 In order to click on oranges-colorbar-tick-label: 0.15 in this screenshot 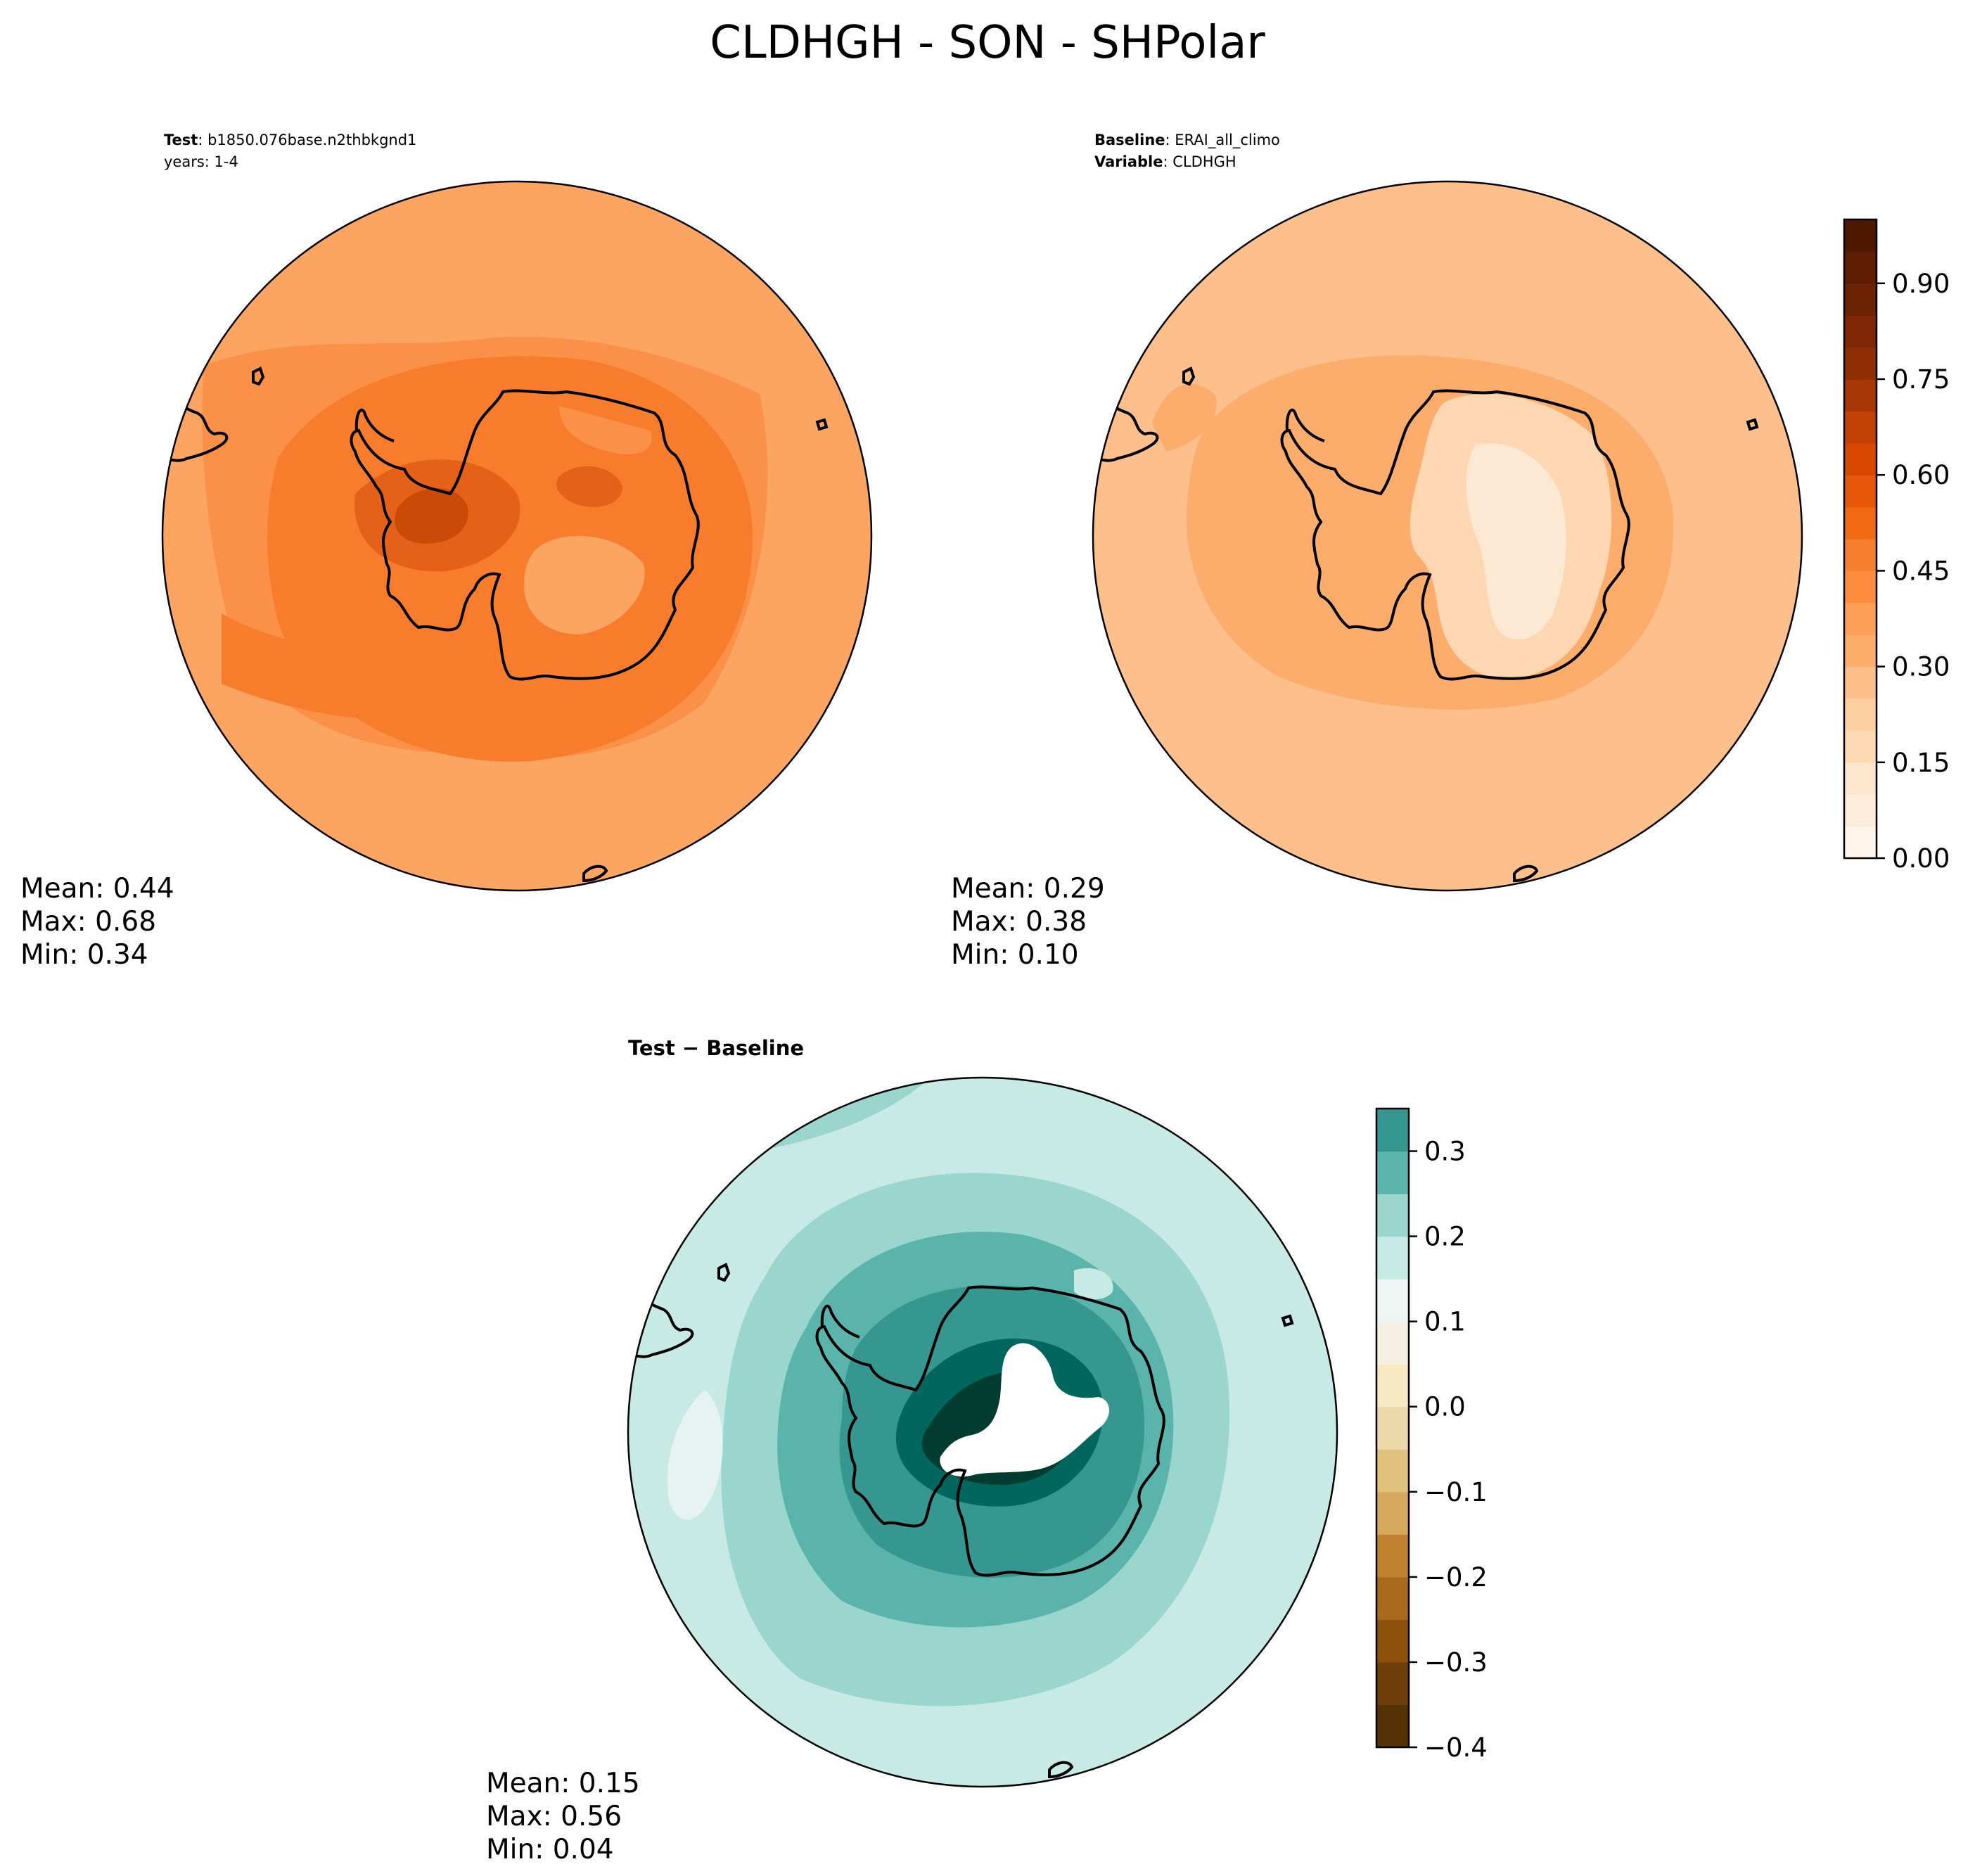, I will do `click(1921, 763)`.